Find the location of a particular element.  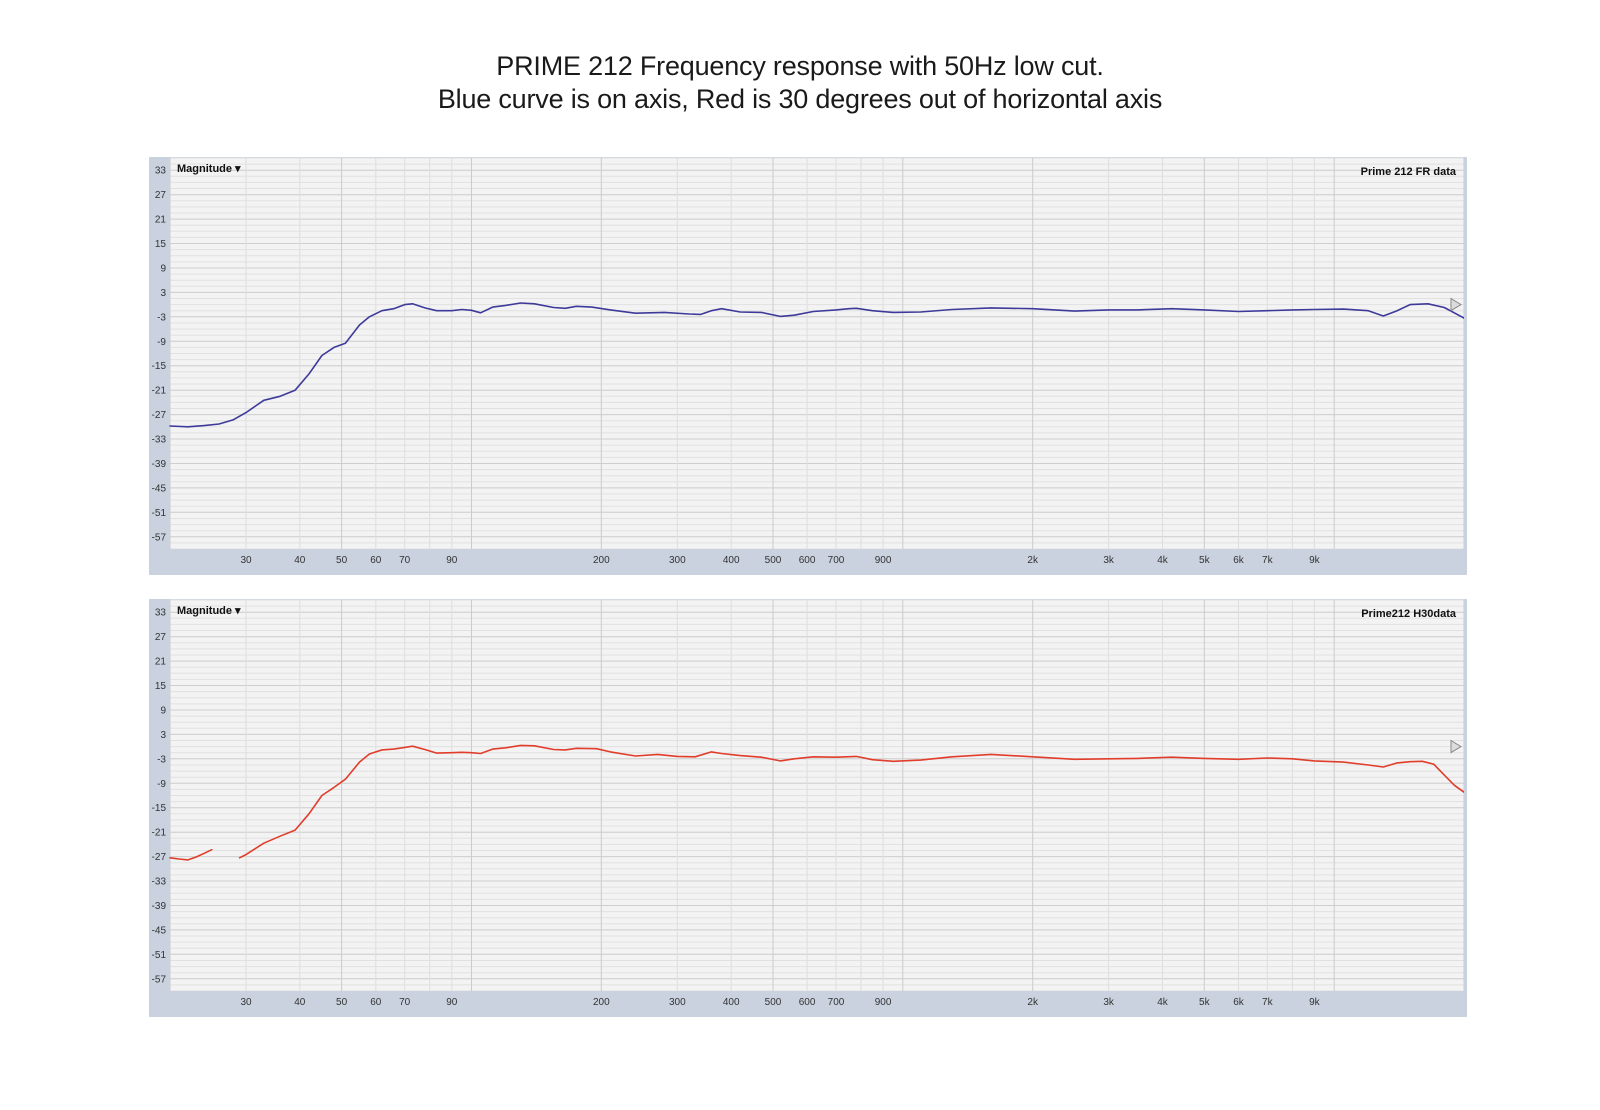

series-name-label: Prime 212 FR data is located at coordinates (1409, 172).